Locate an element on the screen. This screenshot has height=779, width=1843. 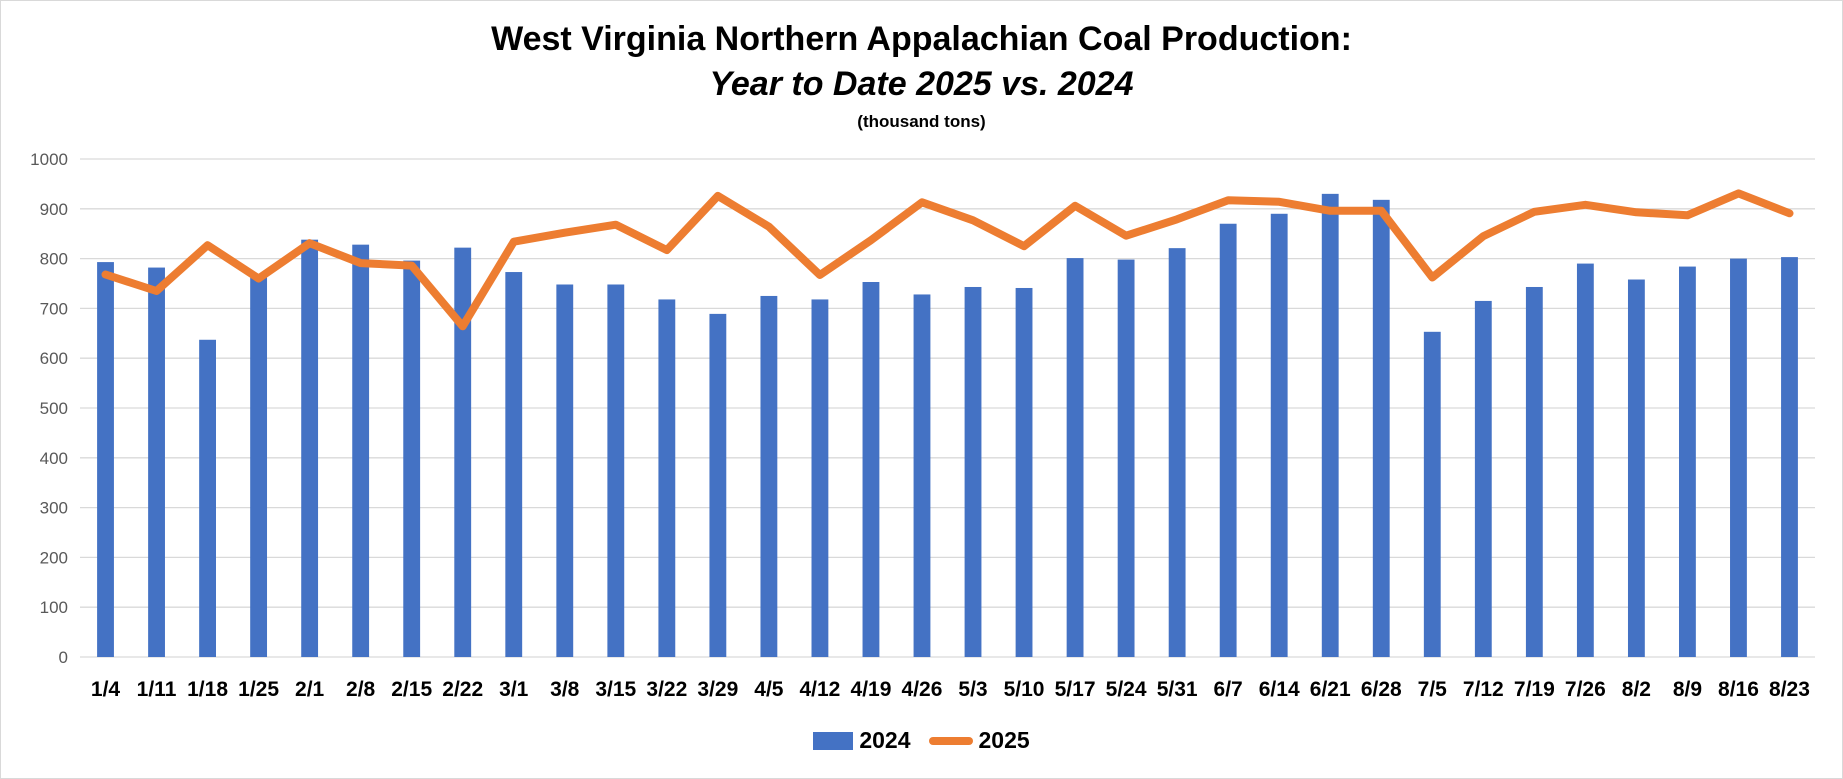
legend-label-2024: 2024 is located at coordinates (885, 740).